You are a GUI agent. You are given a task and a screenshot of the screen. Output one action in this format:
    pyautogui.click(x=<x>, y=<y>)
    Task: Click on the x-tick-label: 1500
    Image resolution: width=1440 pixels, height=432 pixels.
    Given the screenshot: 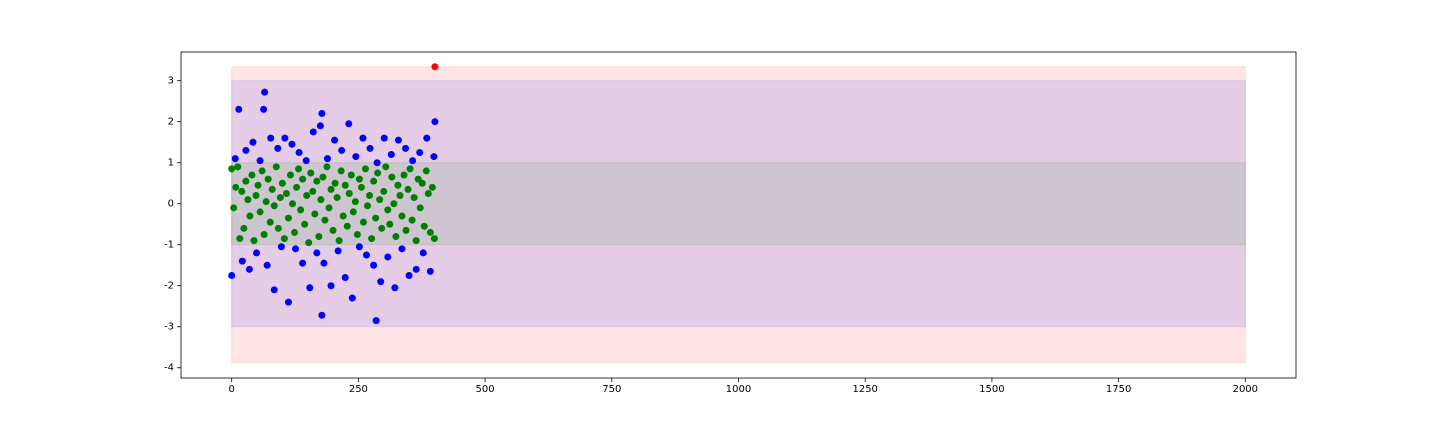 What is the action you would take?
    pyautogui.click(x=991, y=389)
    